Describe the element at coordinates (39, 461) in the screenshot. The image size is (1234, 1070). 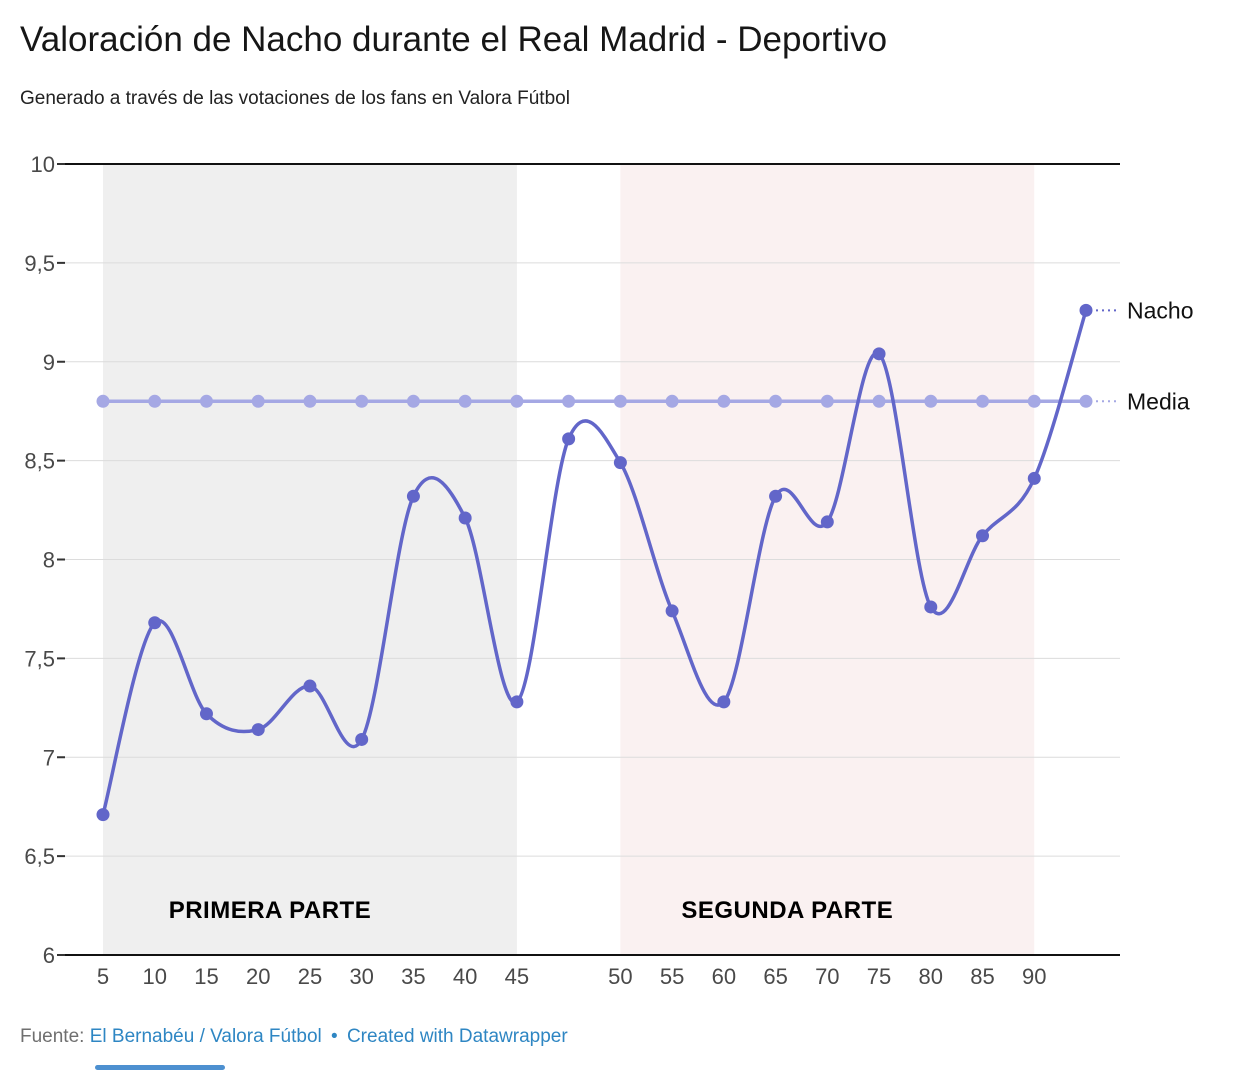
I see `y-axis-label: 8,5` at that location.